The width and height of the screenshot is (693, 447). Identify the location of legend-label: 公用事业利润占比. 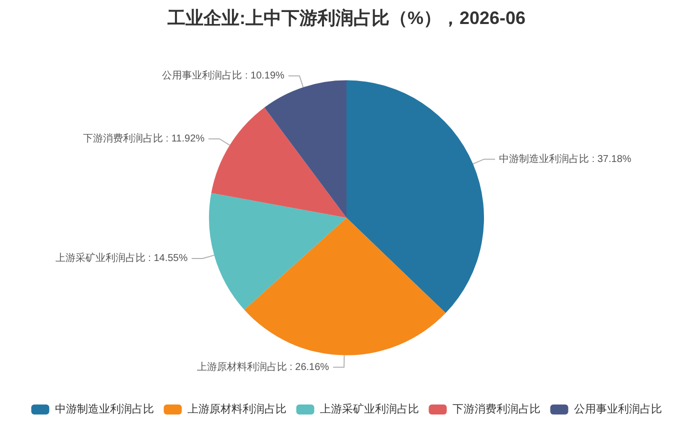
(618, 409).